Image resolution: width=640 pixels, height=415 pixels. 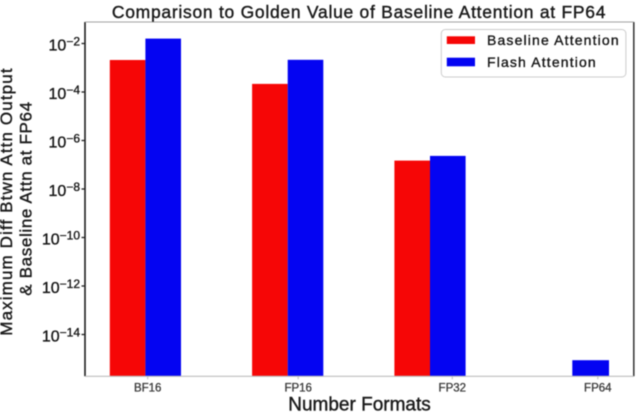 I want to click on svg-text: & Baseline Attn at FP64, so click(x=26, y=198).